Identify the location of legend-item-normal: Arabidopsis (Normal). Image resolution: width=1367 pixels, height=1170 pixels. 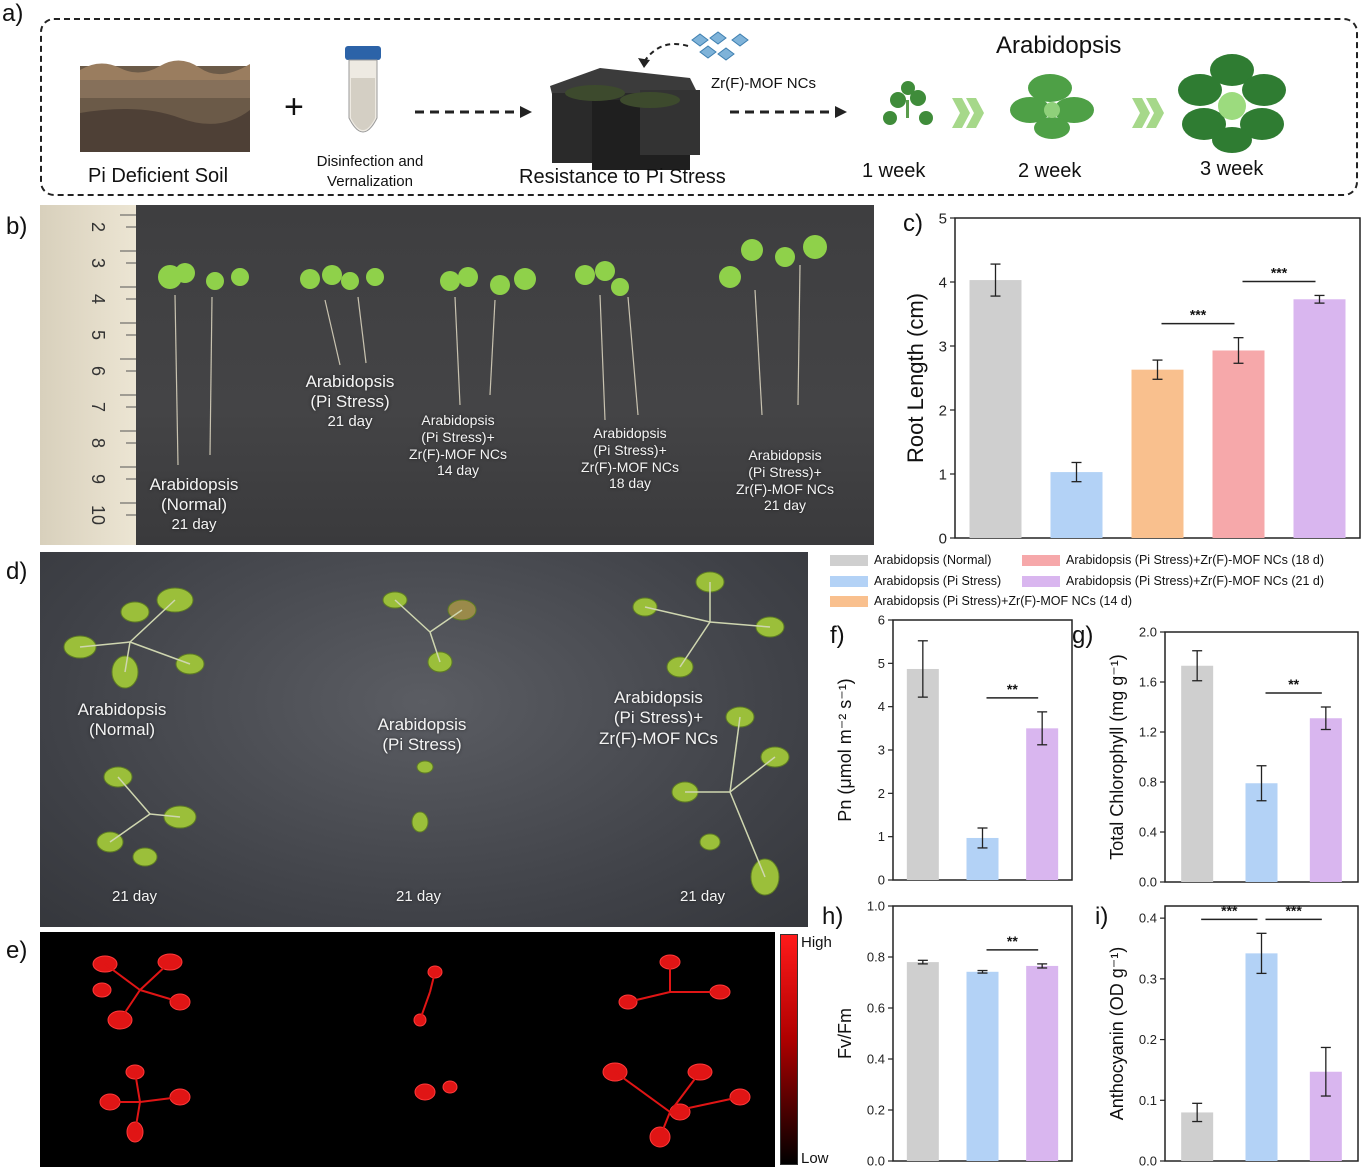
(910, 560).